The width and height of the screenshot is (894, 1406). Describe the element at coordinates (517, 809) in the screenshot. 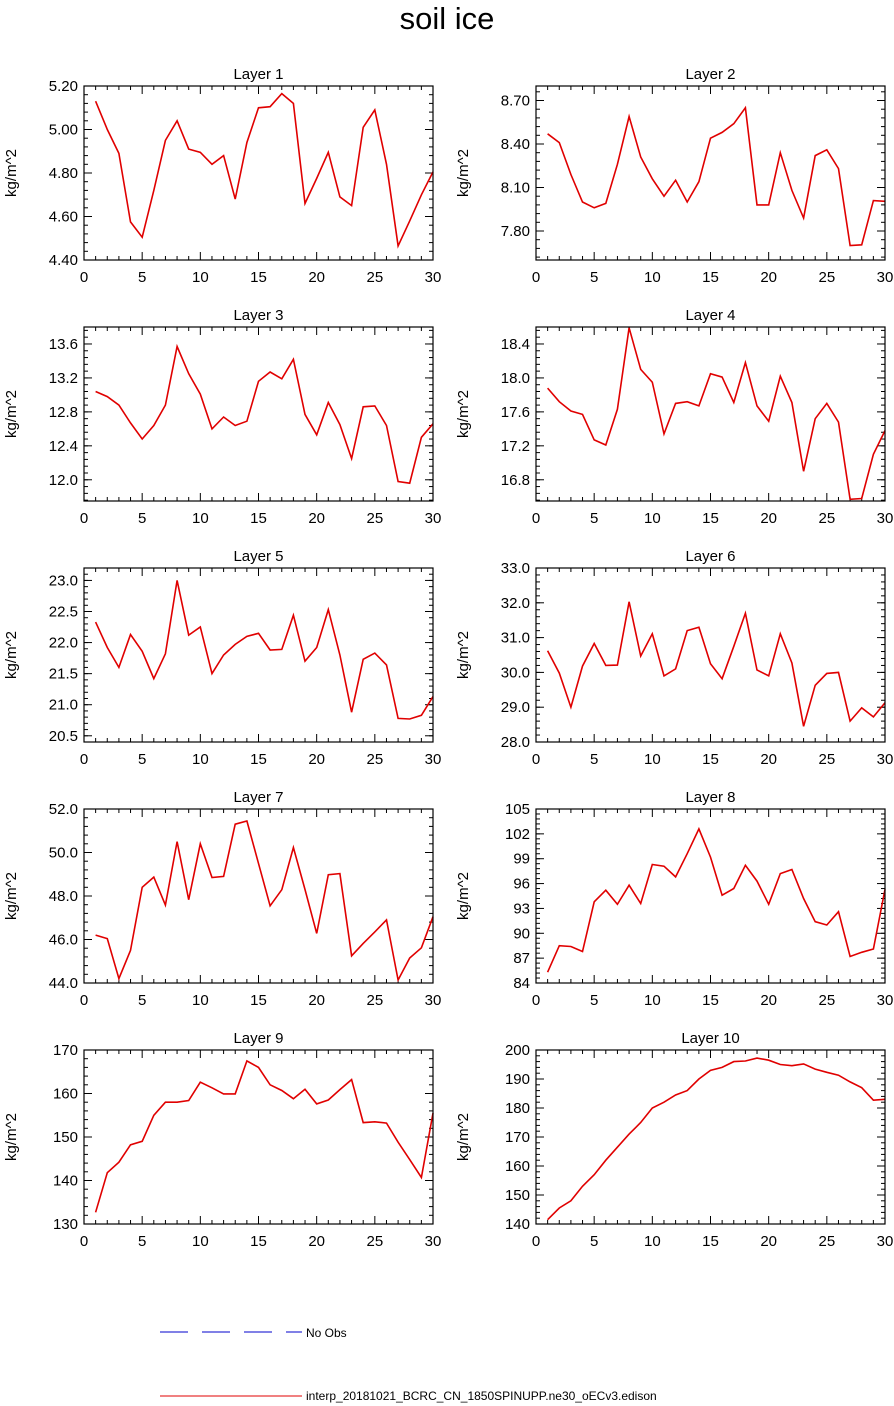

I see `y-tick-label: 105` at that location.